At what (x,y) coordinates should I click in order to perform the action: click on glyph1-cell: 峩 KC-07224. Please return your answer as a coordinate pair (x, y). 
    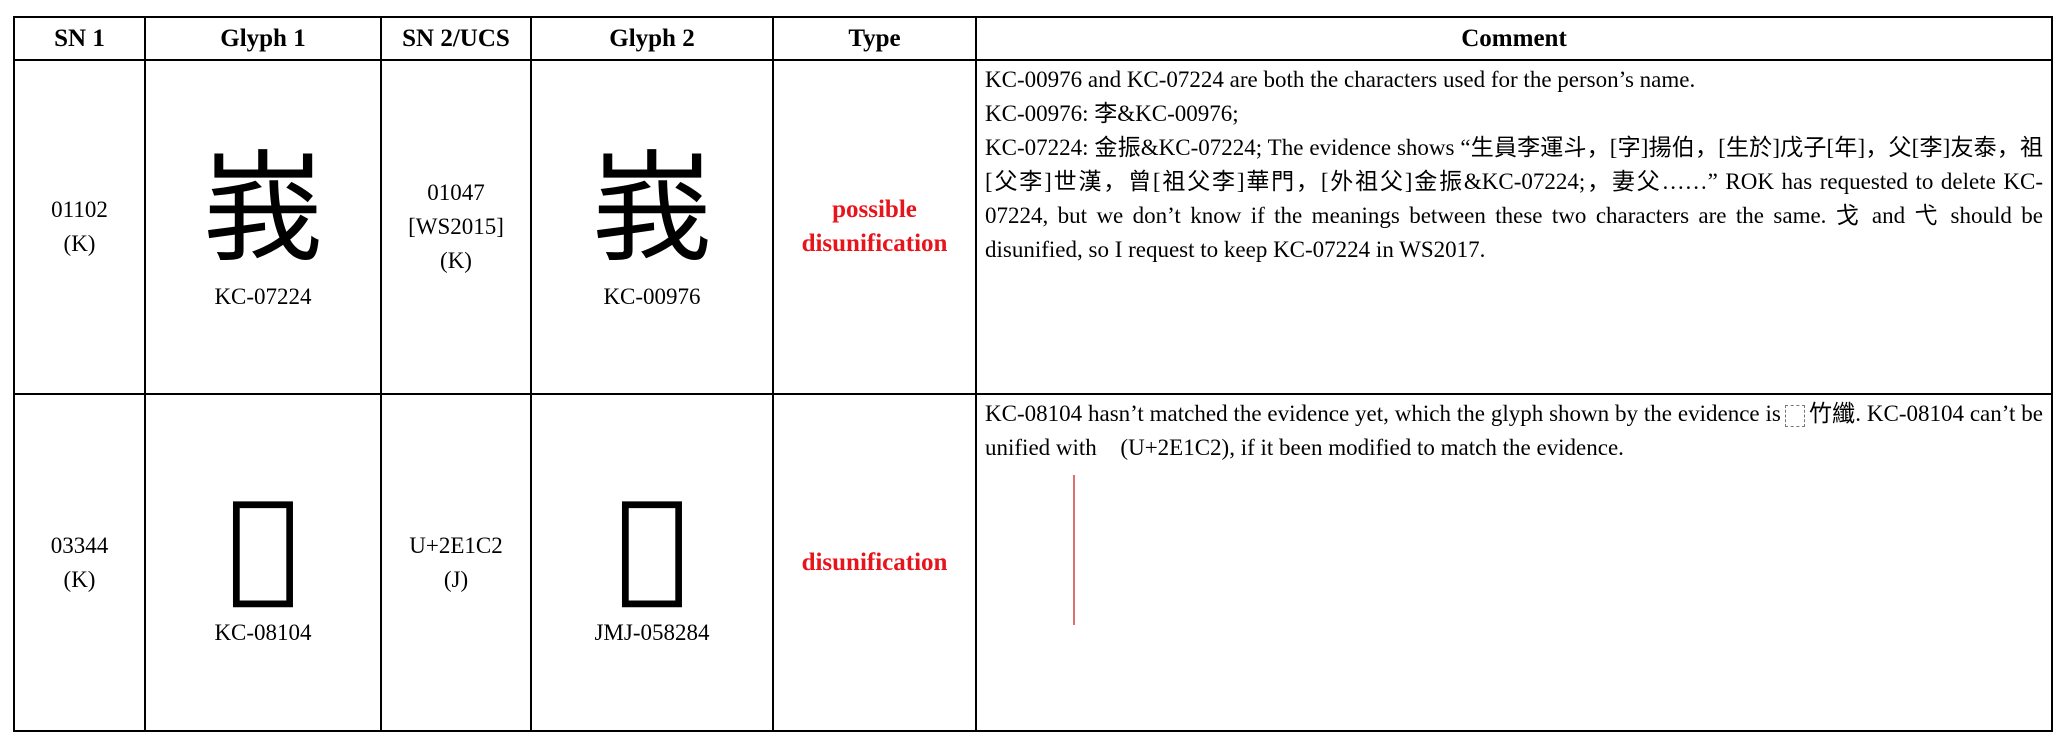
    Looking at the image, I should click on (263, 227).